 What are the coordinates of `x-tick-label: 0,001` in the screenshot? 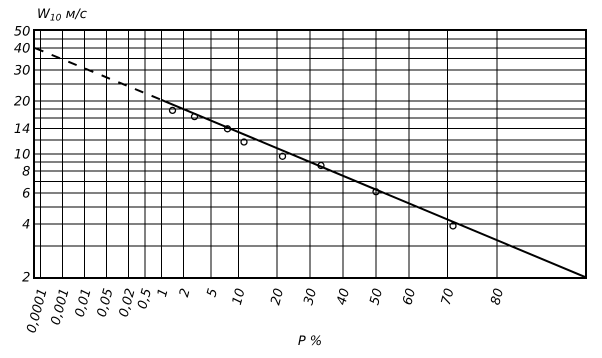 It's located at (60, 306).